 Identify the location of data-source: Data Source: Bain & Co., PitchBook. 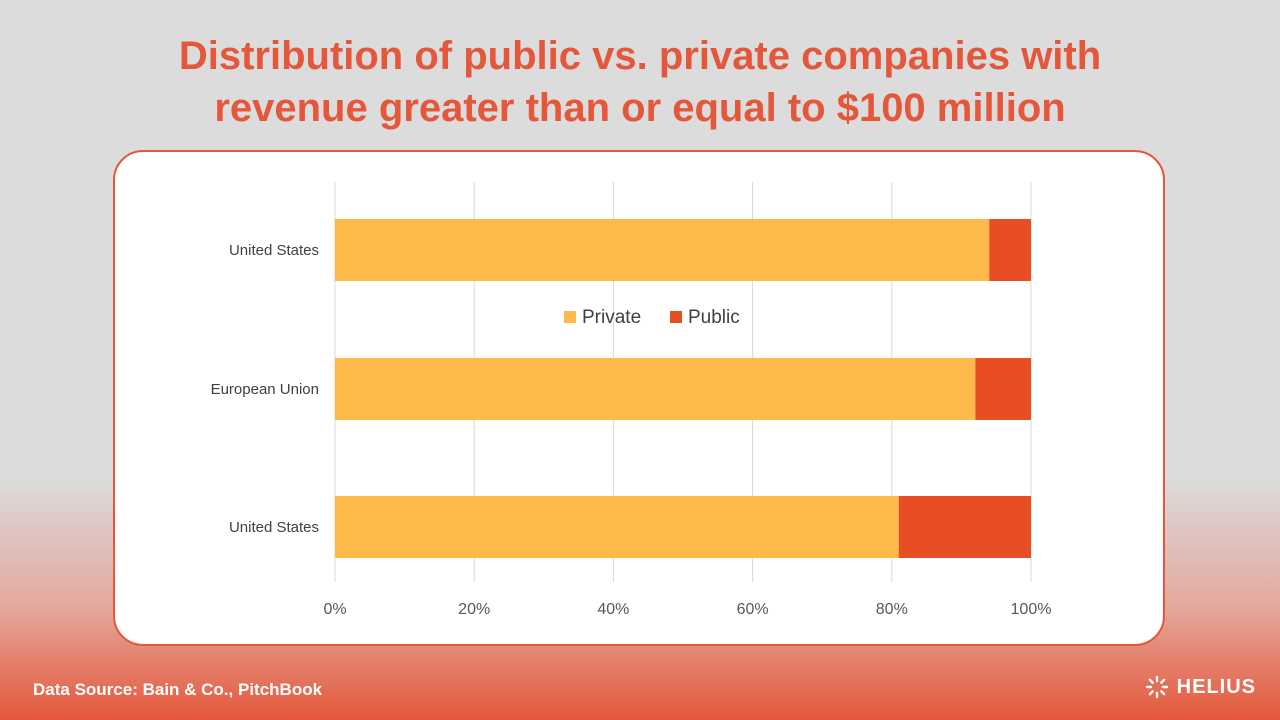
(178, 689).